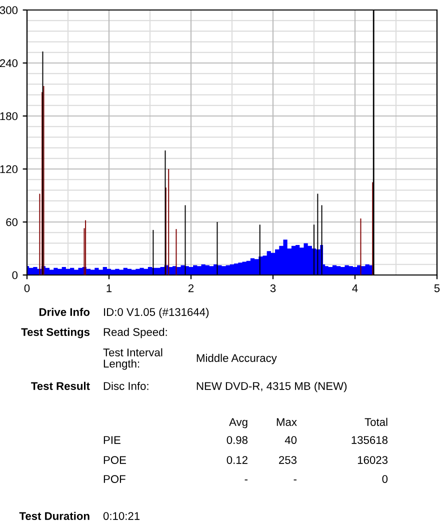 The image size is (448, 529). Describe the element at coordinates (271, 387) in the screenshot. I see `text: NEW DVD-R, 4315 MB (NEW)` at that location.